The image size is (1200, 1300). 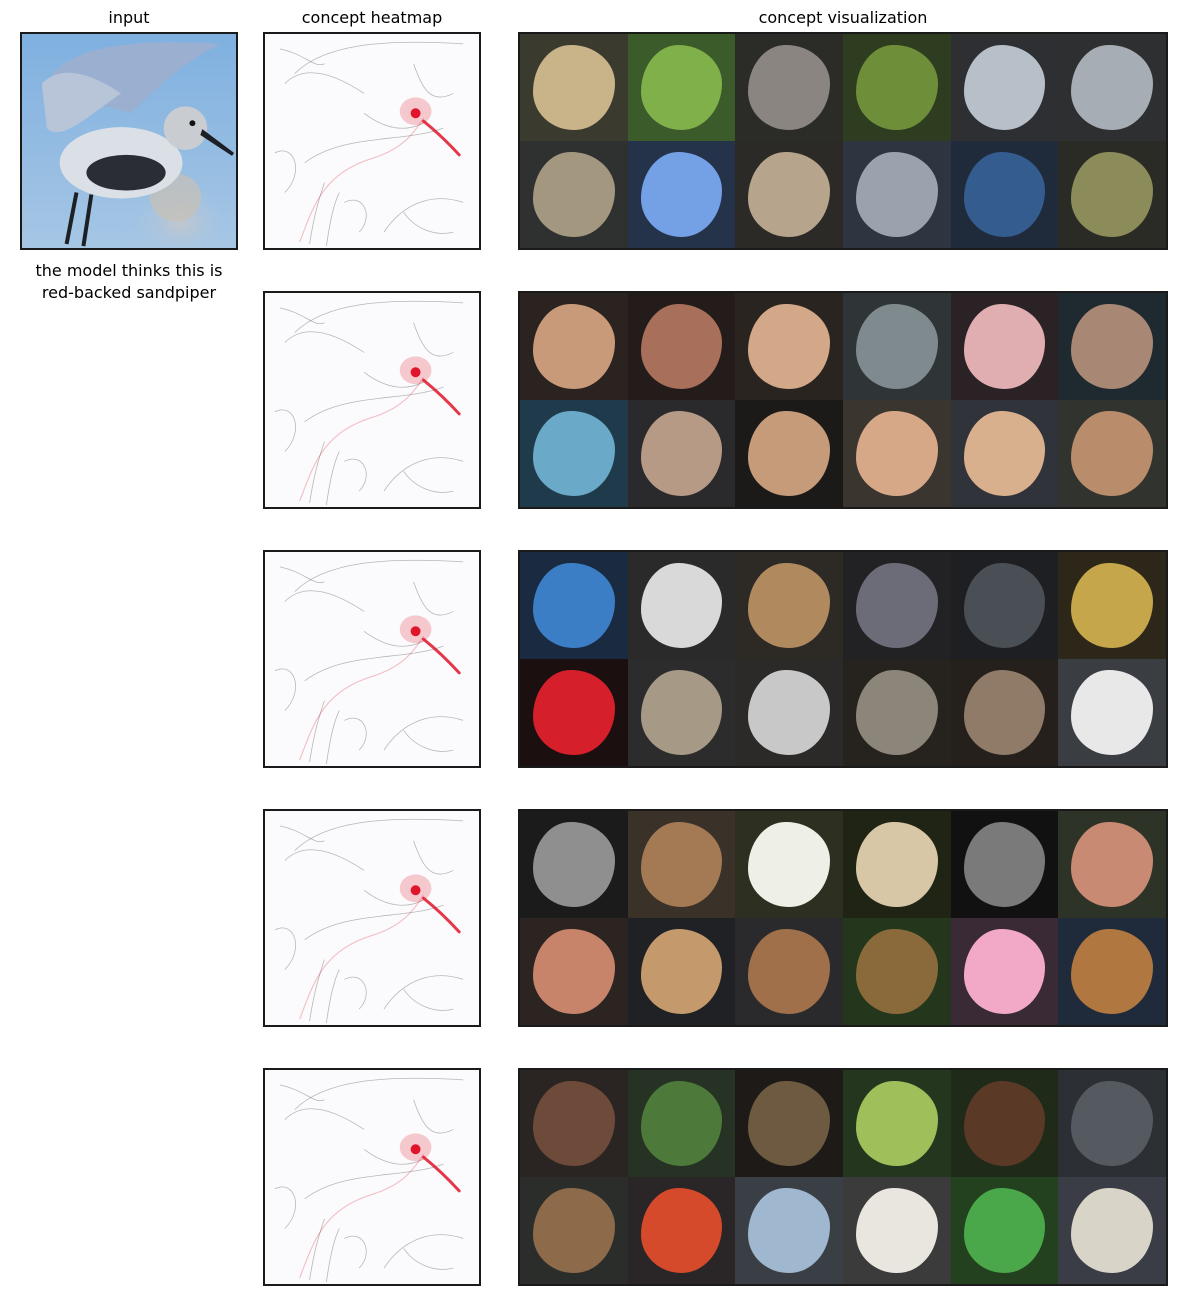 I want to click on predicted-class: red-backed sandpiper, so click(x=129, y=292).